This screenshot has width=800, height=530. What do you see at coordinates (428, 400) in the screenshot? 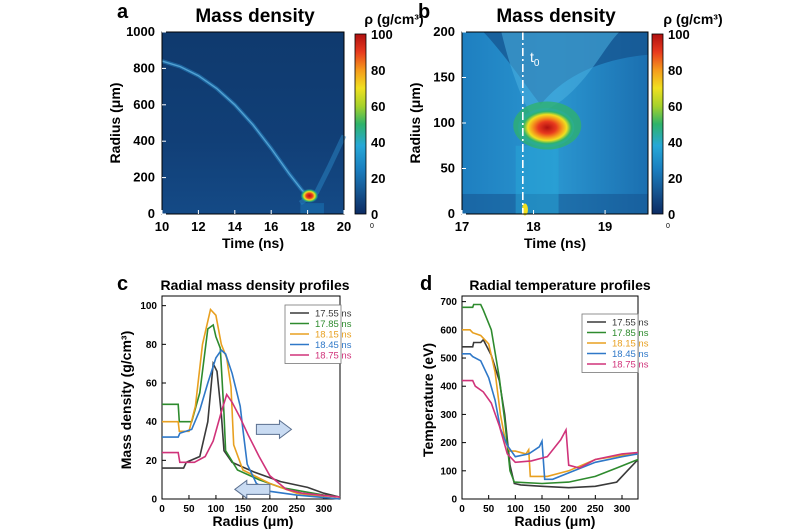
I see `panel-d-ylabel: Temperature (eV)` at bounding box center [428, 400].